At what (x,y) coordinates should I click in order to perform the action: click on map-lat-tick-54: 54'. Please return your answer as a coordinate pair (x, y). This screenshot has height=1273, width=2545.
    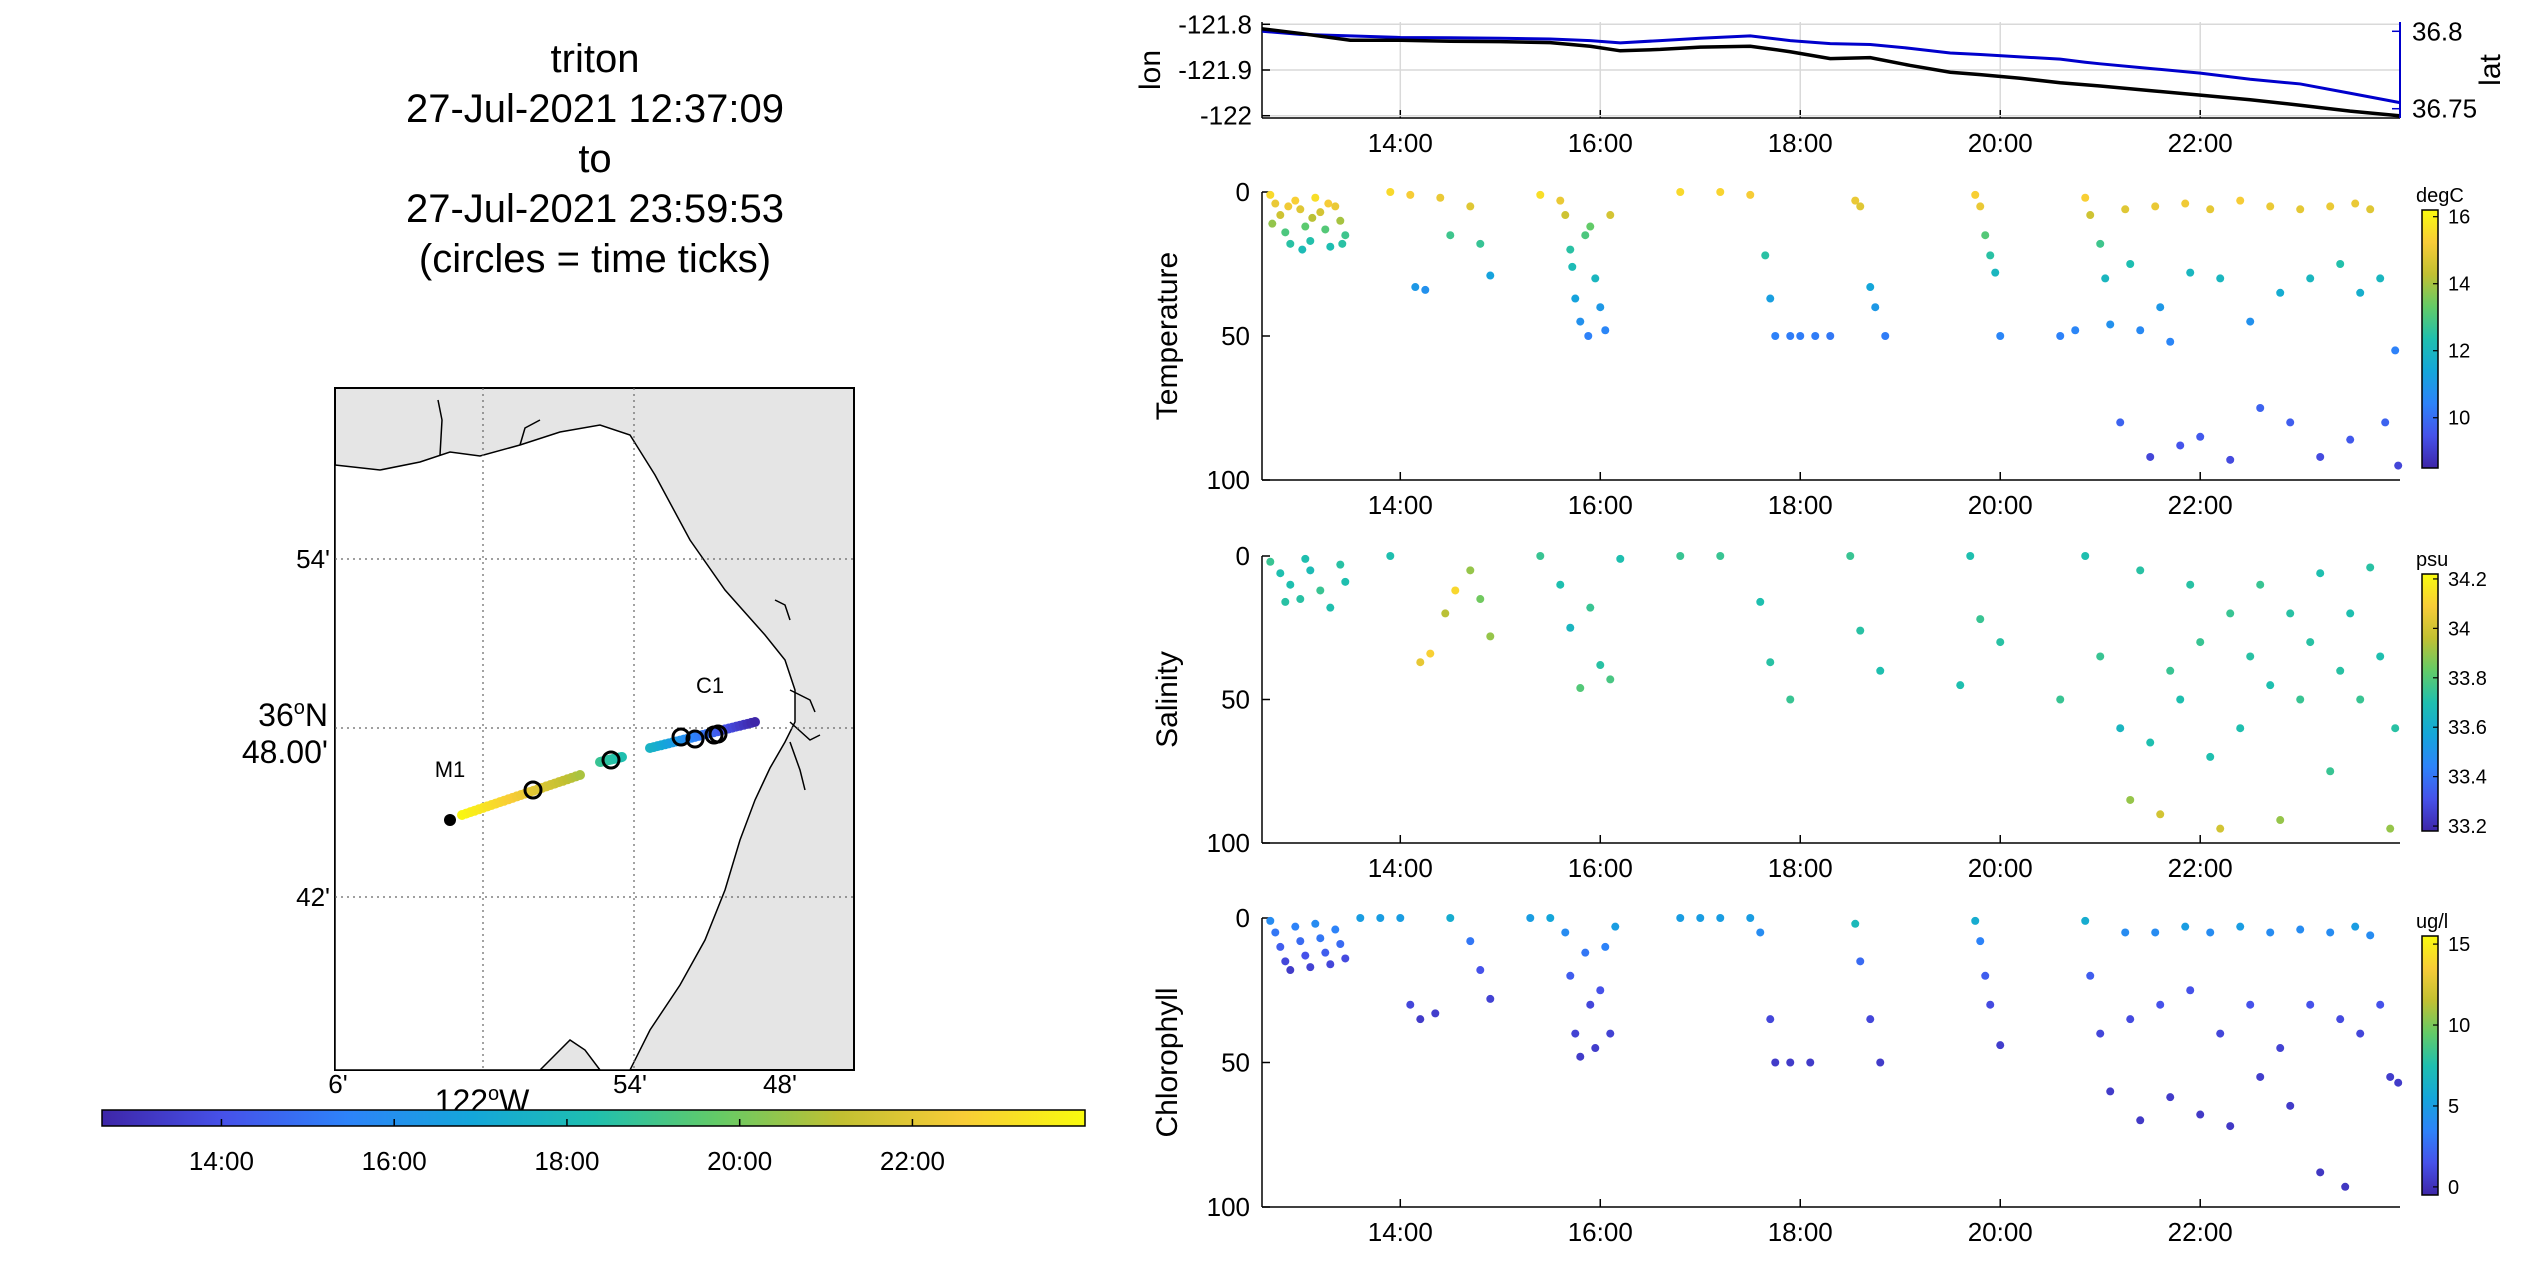
    Looking at the image, I should click on (313, 559).